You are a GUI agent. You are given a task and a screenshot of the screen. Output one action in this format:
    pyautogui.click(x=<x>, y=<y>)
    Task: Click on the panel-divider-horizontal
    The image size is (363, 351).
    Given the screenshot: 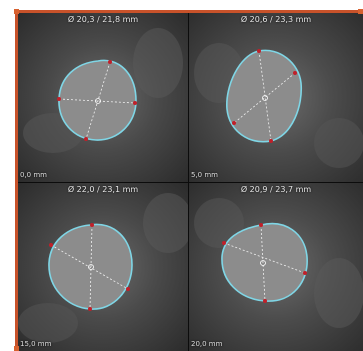 What is the action you would take?
    pyautogui.click(x=189, y=182)
    